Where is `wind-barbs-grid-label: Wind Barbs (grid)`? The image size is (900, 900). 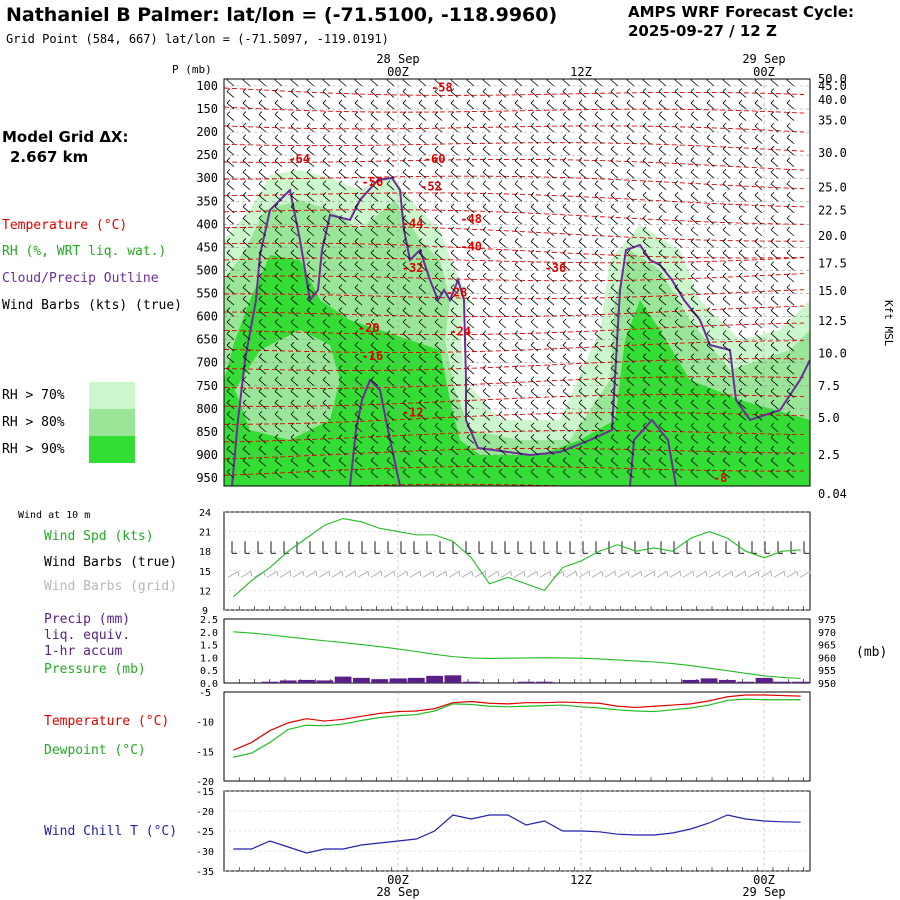 wind-barbs-grid-label: Wind Barbs (grid) is located at coordinates (111, 586).